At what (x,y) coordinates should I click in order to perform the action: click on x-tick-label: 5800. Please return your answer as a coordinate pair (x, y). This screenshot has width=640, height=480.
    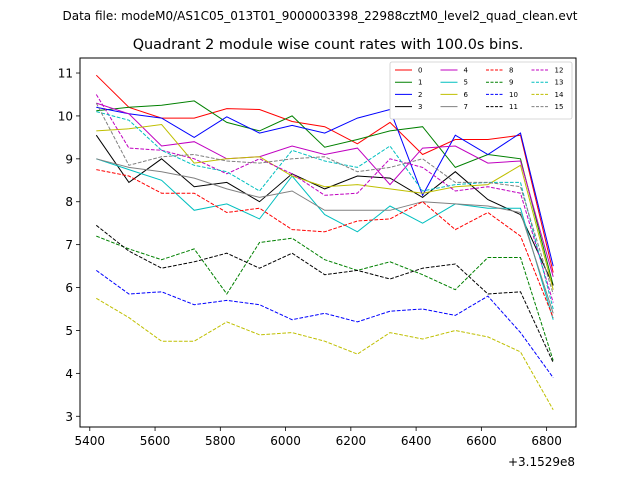
    Looking at the image, I should click on (220, 441).